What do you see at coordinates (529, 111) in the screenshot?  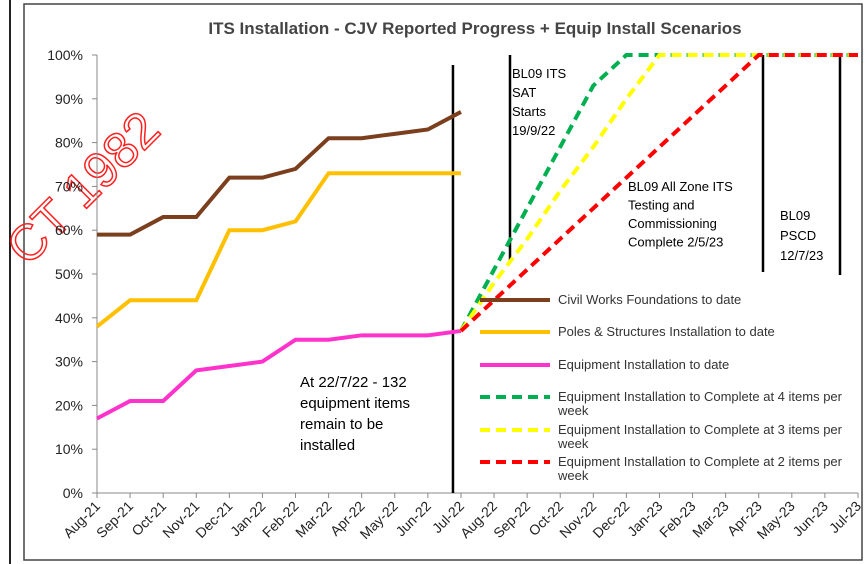 I see `annotation: Starts` at bounding box center [529, 111].